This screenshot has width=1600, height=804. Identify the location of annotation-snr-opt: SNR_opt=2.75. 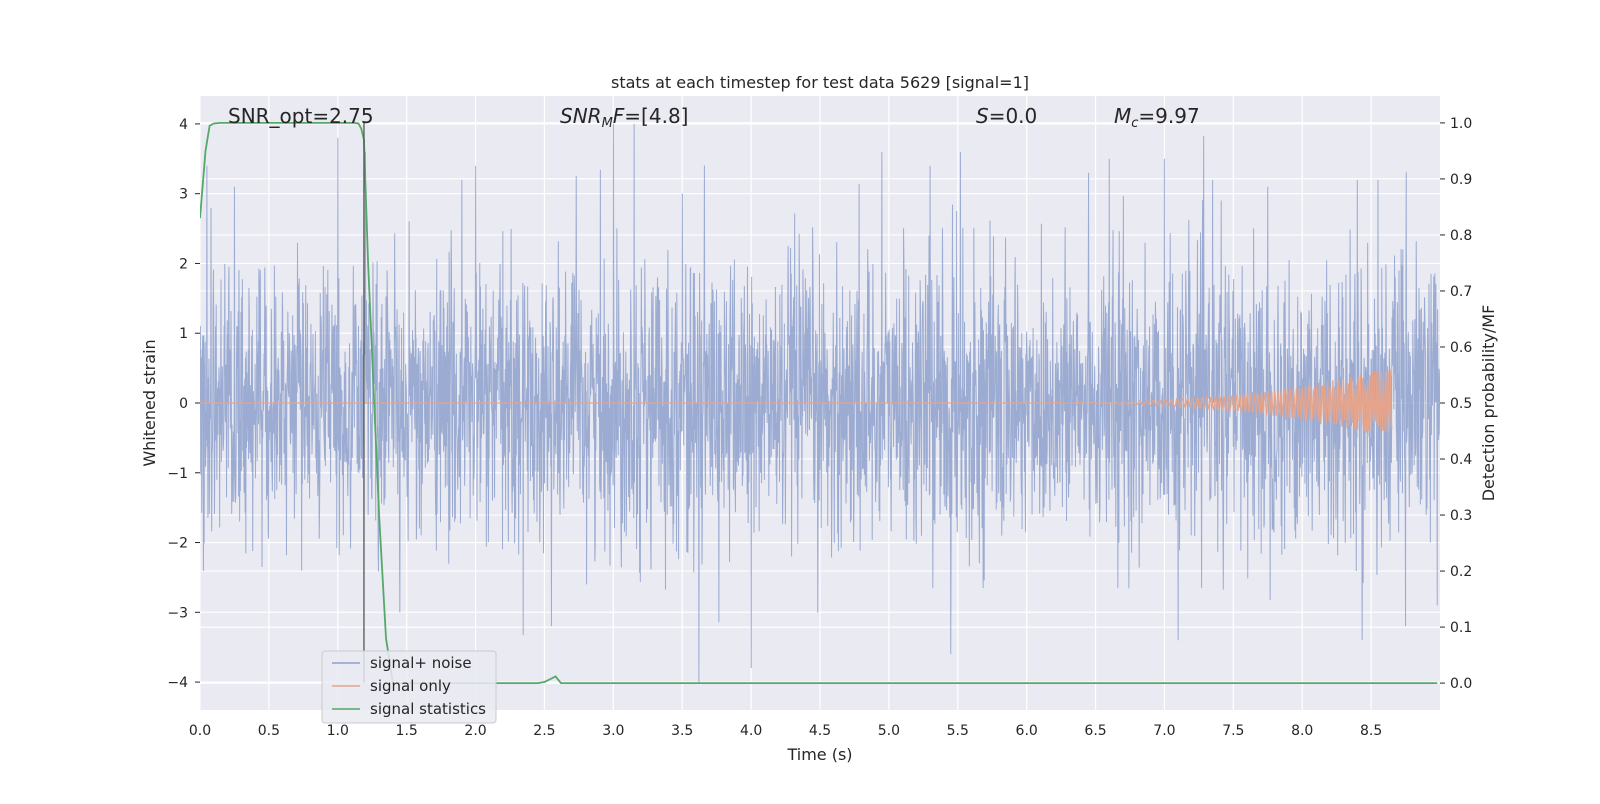
(301, 116).